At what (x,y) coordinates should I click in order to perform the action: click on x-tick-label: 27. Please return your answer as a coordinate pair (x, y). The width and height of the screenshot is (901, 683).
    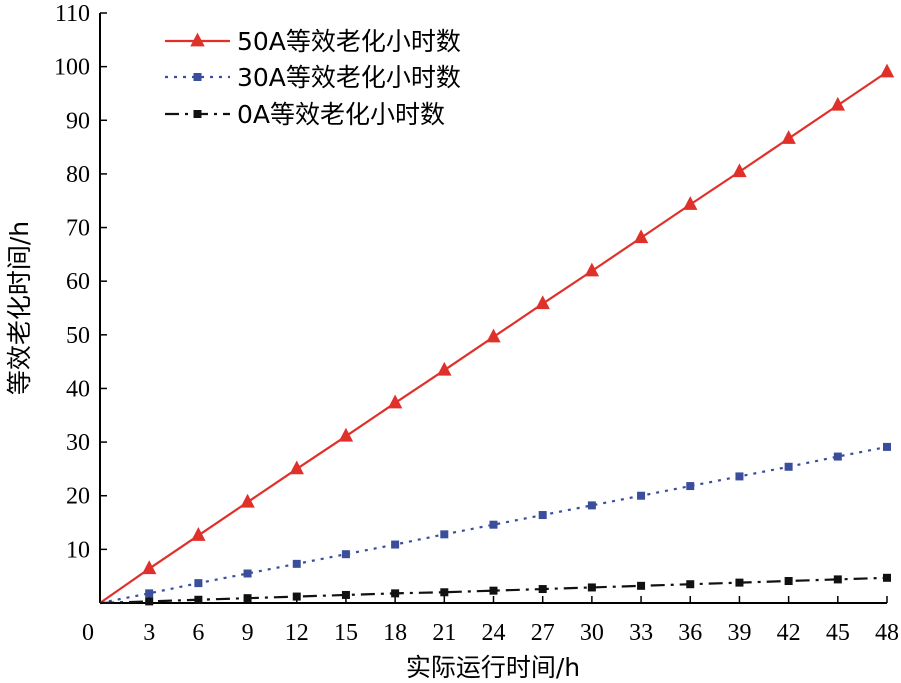
    Looking at the image, I should click on (543, 633).